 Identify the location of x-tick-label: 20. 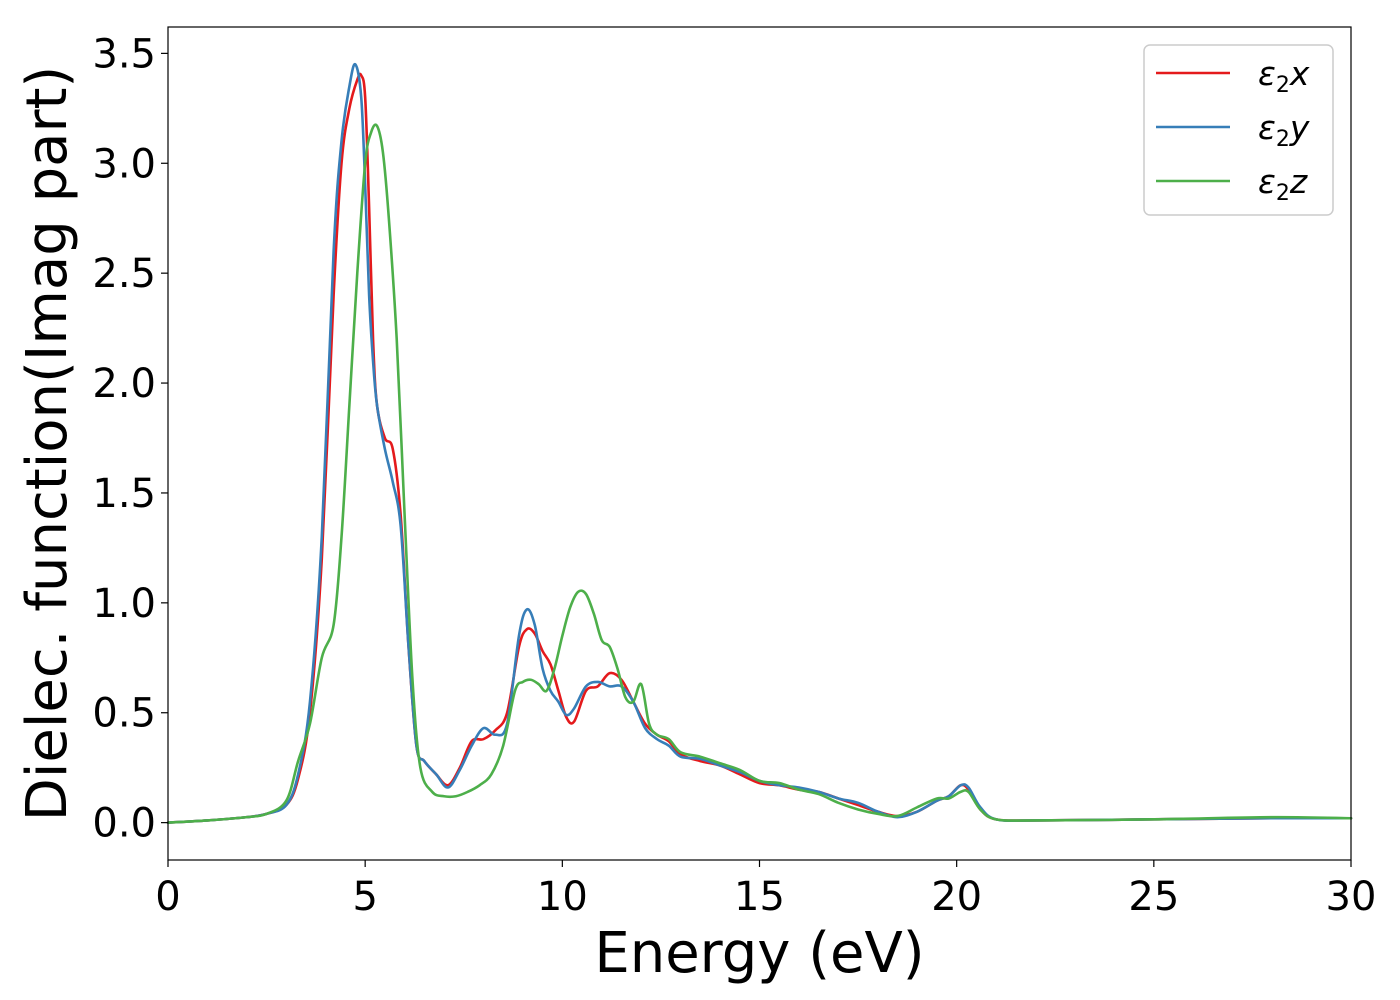
(956, 897).